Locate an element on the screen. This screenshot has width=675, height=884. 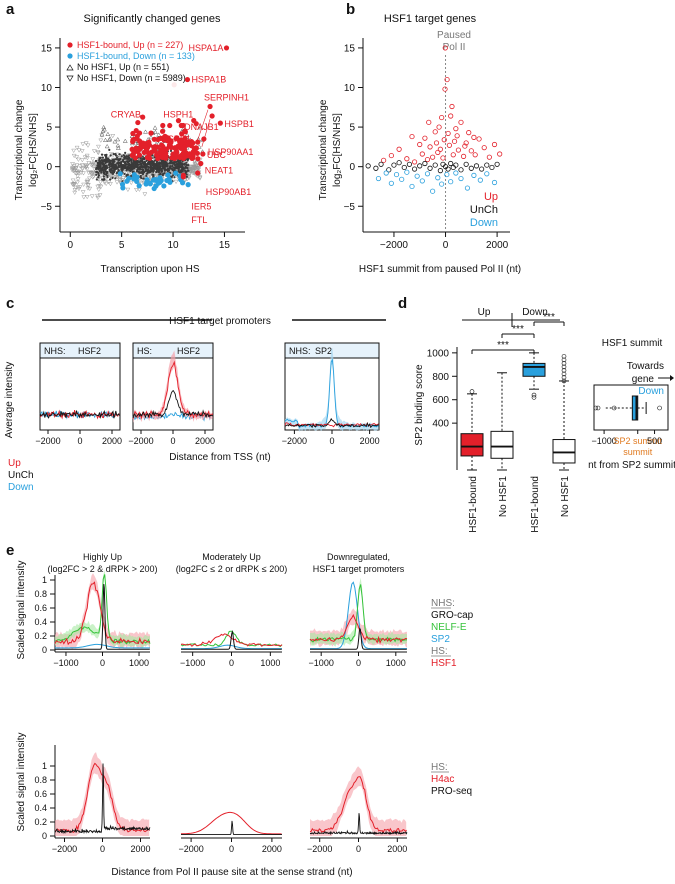
panel-e-top-x-tick-label: −1000 is located at coordinates (65, 663).